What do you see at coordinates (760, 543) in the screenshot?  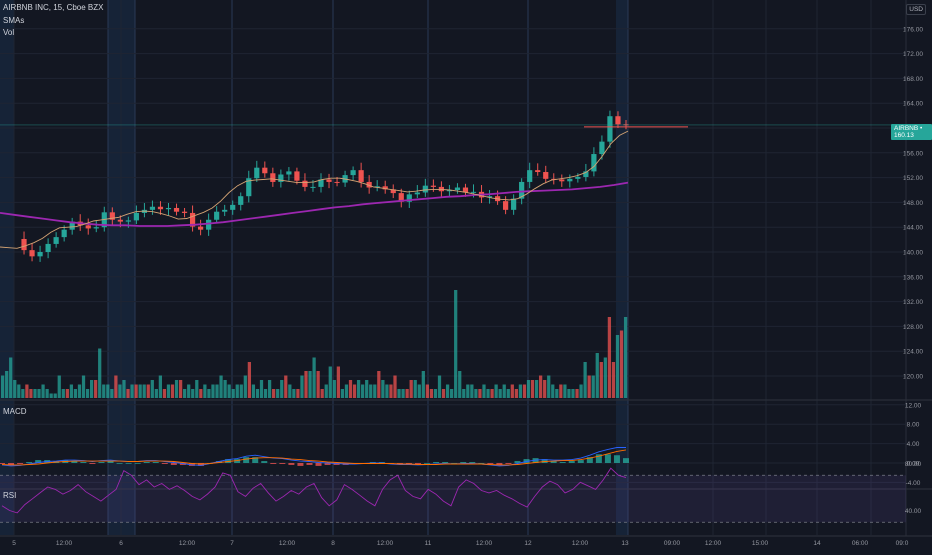 I see `time-tick-label: 15:00` at bounding box center [760, 543].